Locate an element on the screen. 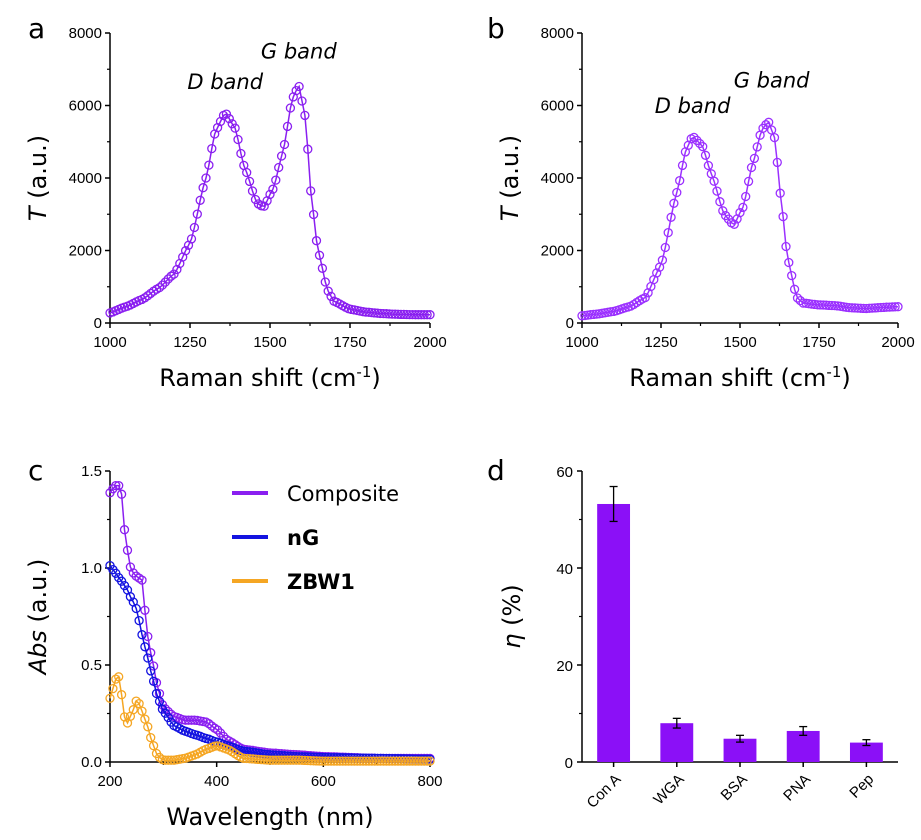  panel-c-ytick-label: 0.5 is located at coordinates (91, 665).